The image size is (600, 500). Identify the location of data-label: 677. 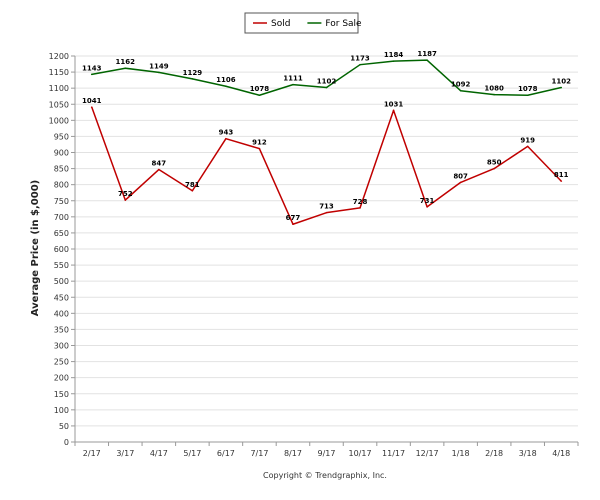
(293, 218).